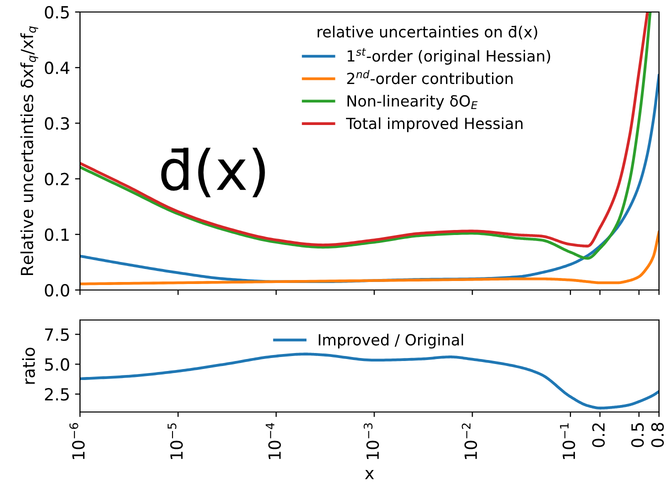 The width and height of the screenshot is (671, 495). Describe the element at coordinates (57, 290) in the screenshot. I see `y-tick-label: 0.0` at that location.